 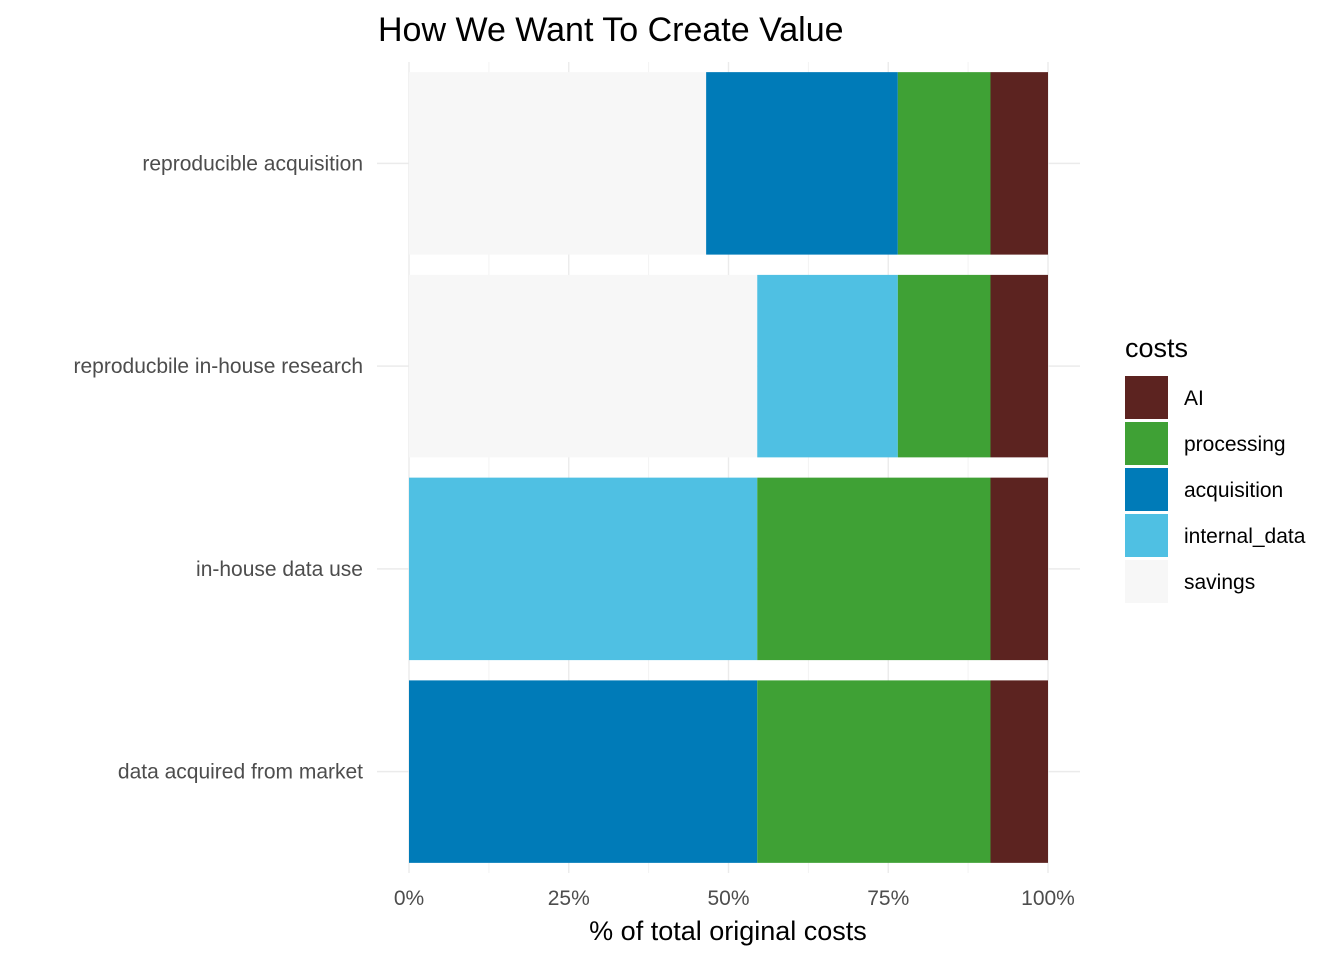 What do you see at coordinates (279, 569) in the screenshot?
I see `category-label: in-house data use` at bounding box center [279, 569].